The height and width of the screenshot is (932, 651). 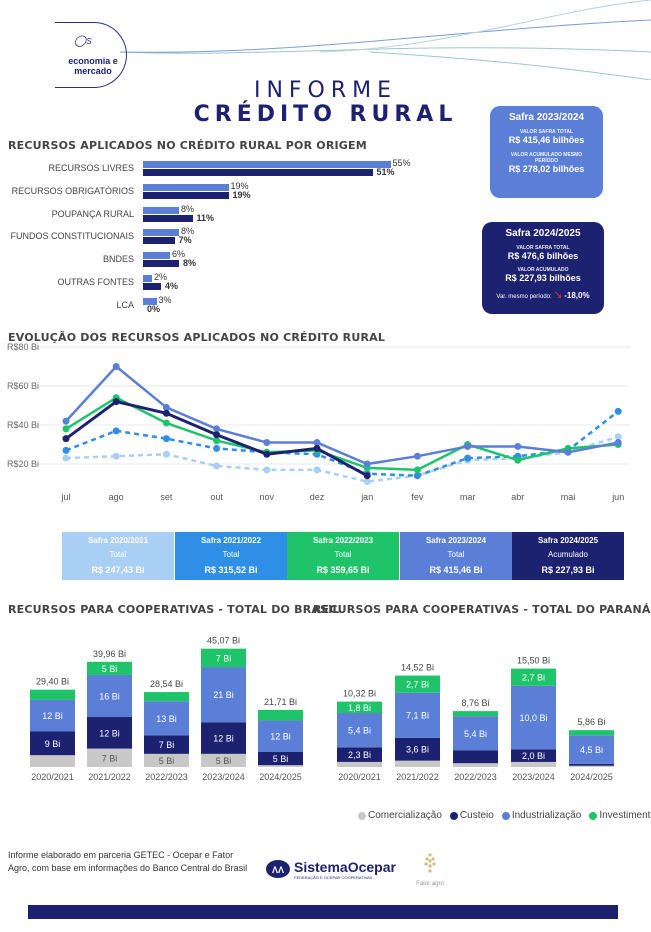 I want to click on y-tick-label: R$80 Bi, so click(x=23, y=347).